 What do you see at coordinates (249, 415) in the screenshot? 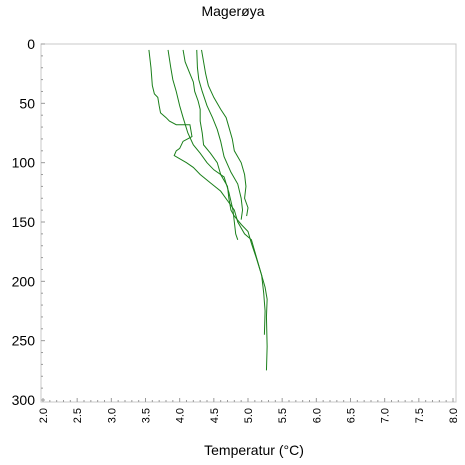
I see `x-tick-label: 5.0` at bounding box center [249, 415].